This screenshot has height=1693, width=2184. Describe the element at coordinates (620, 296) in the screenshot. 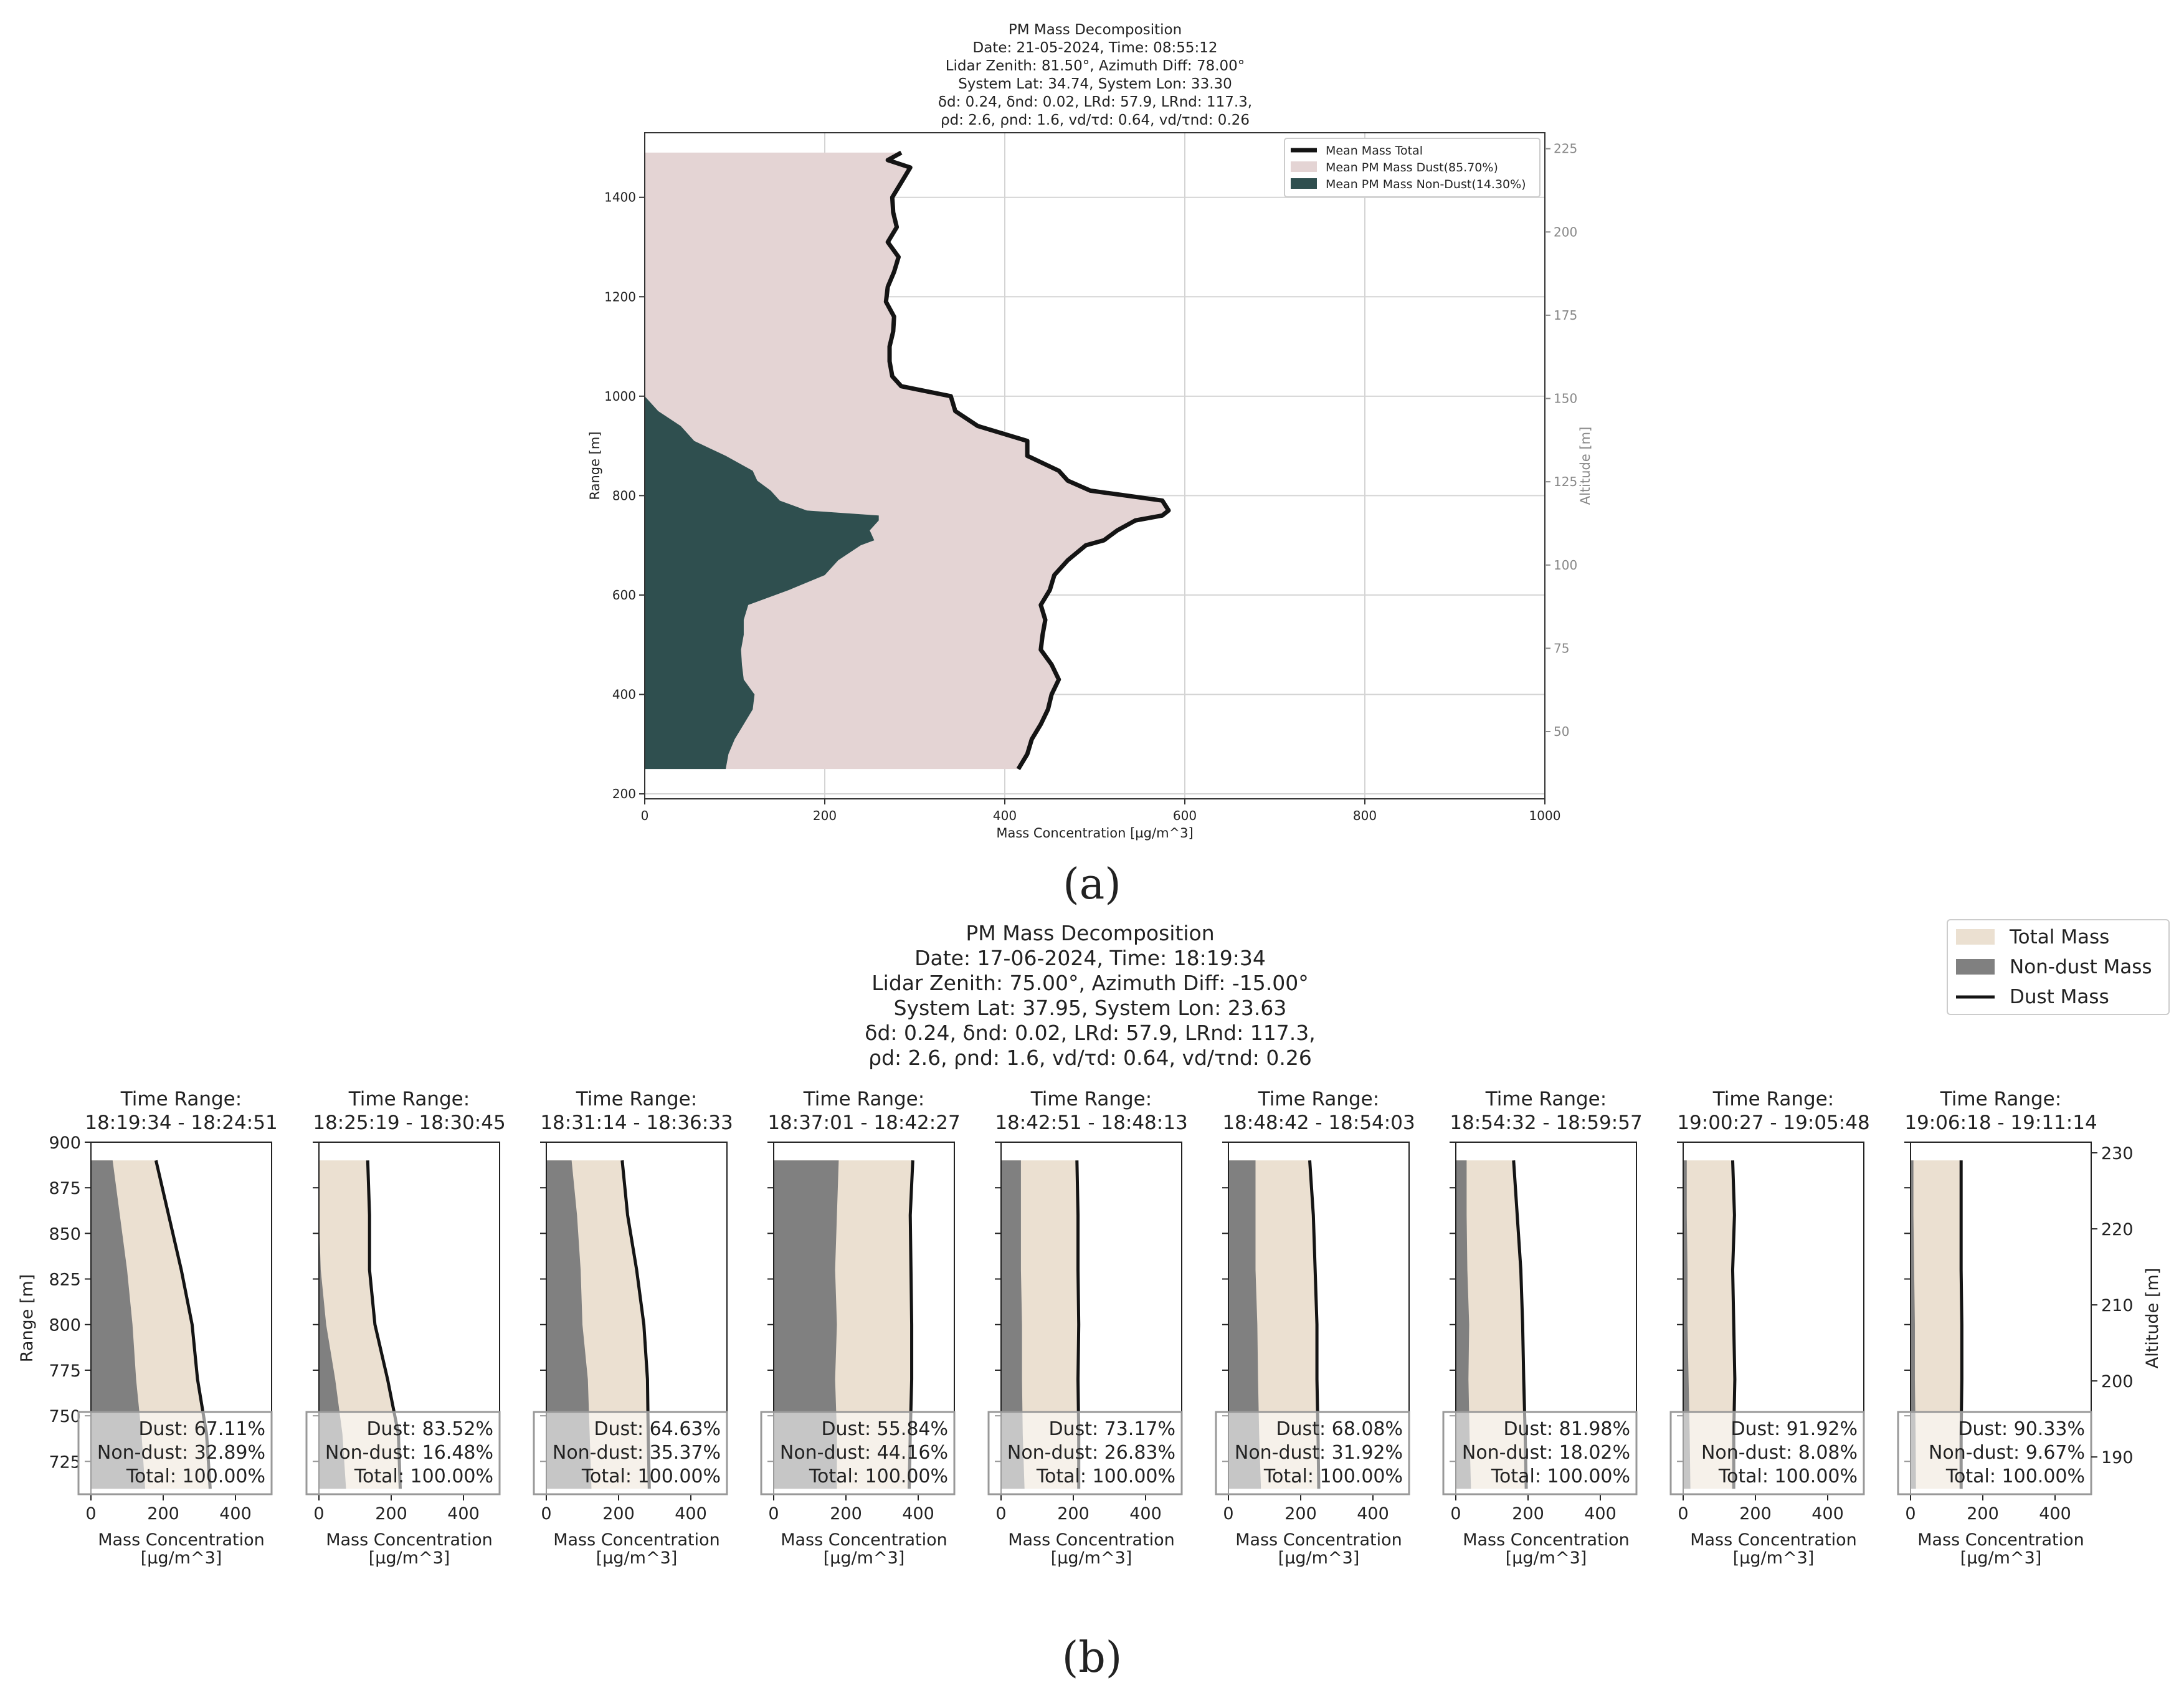

I see `y-tick-label: 1200` at that location.